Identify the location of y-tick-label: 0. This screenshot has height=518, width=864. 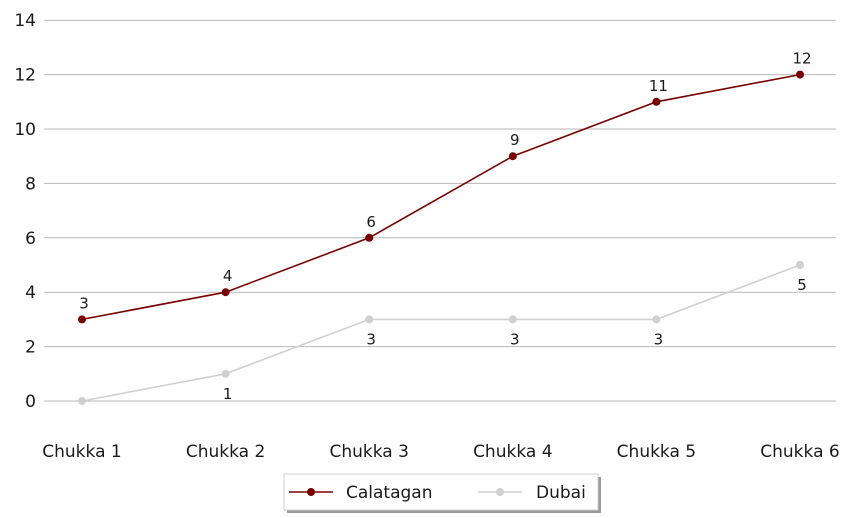
(30, 402).